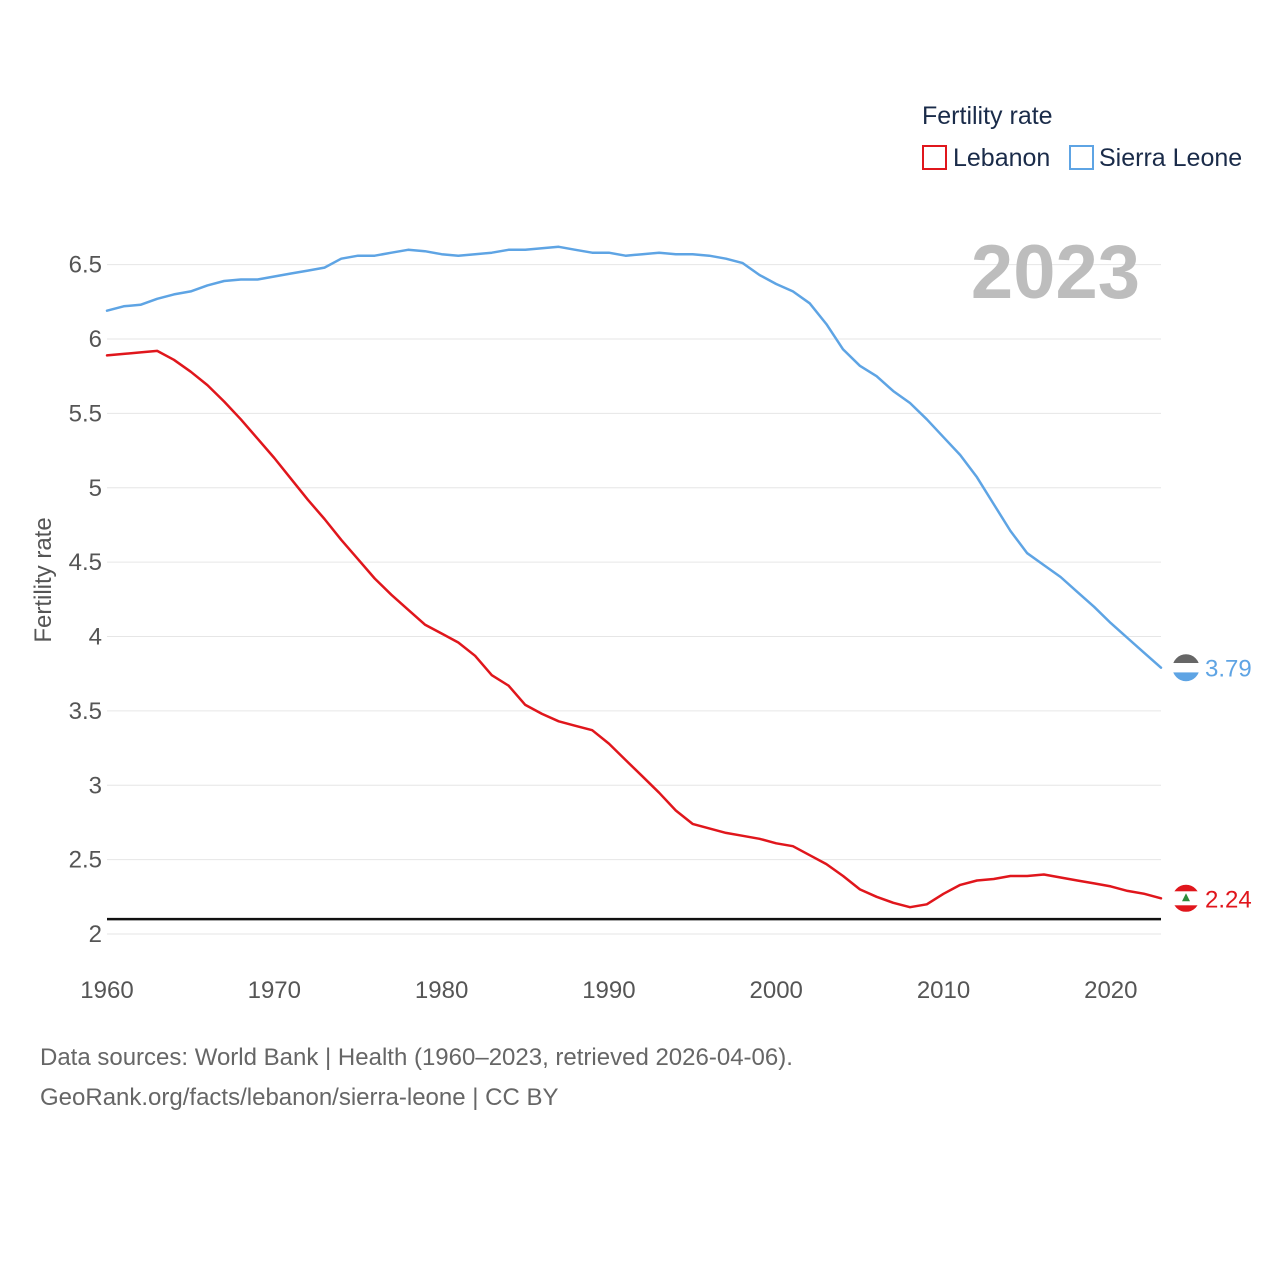  Describe the element at coordinates (1228, 669) in the screenshot. I see `end-value-label-sierra-leone: 3.79` at that location.